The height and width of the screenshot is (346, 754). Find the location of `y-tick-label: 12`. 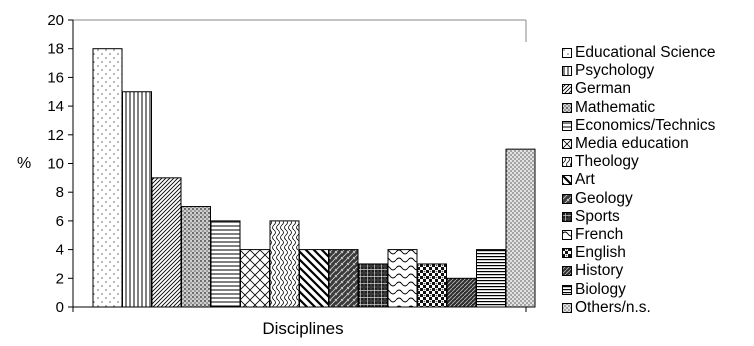

y-tick-label: 12 is located at coordinates (55, 135).